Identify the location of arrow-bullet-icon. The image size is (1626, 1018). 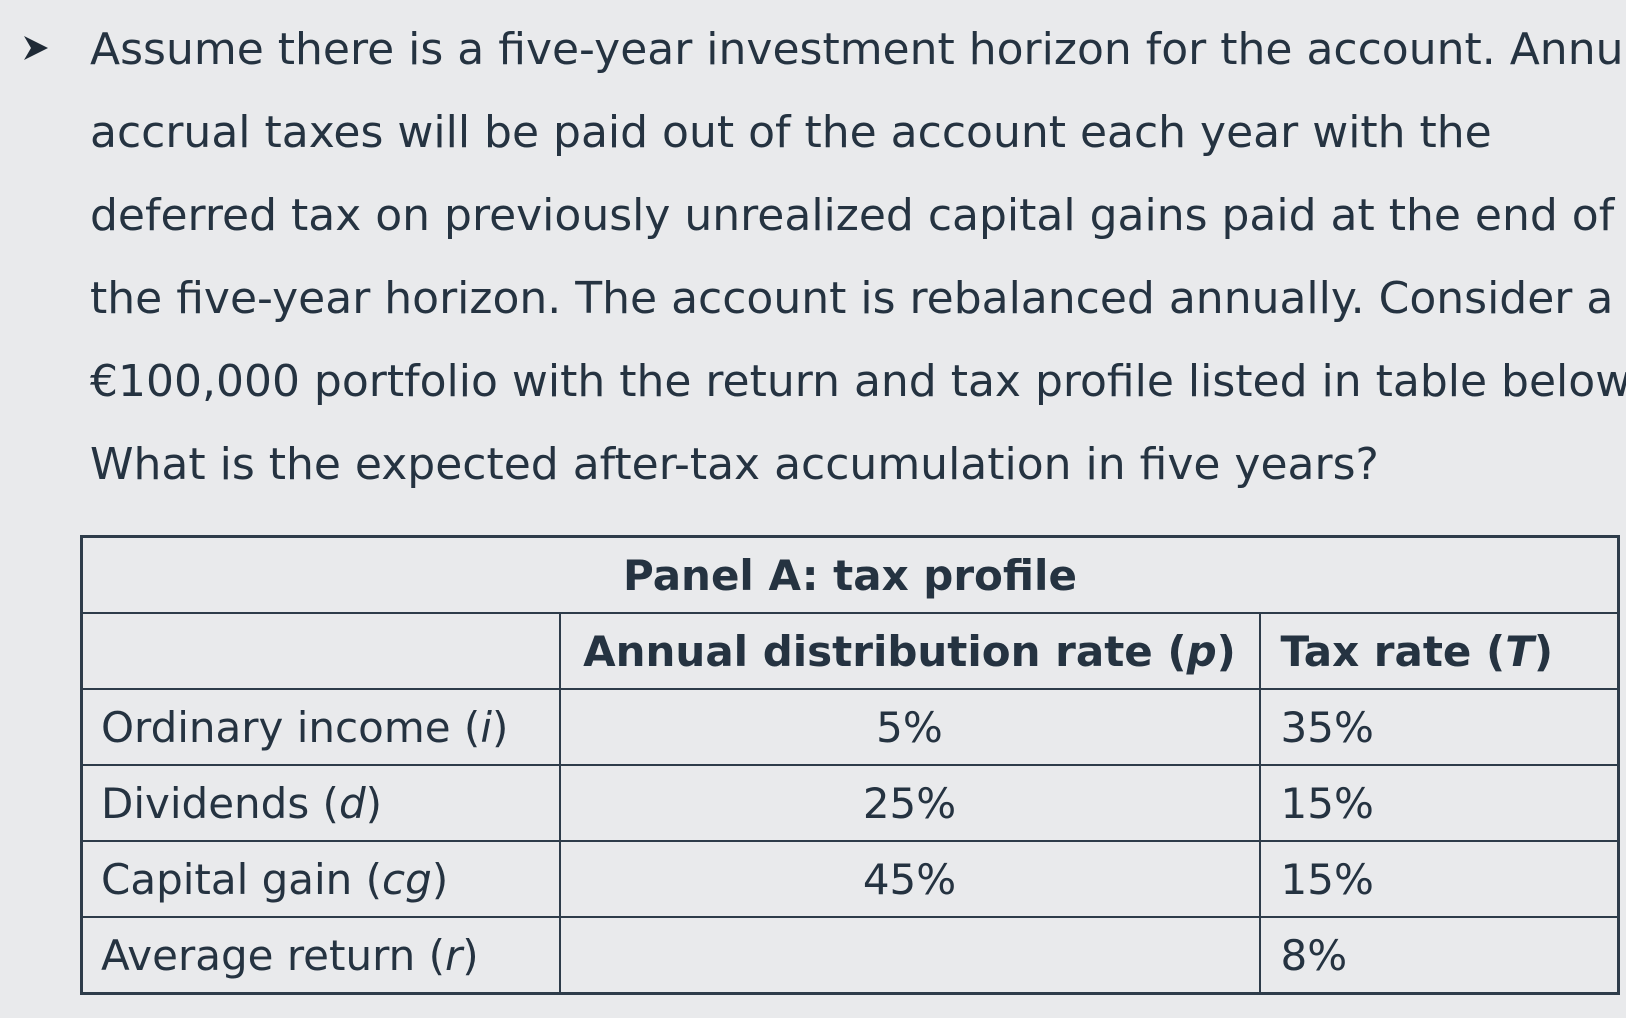
(36, 48).